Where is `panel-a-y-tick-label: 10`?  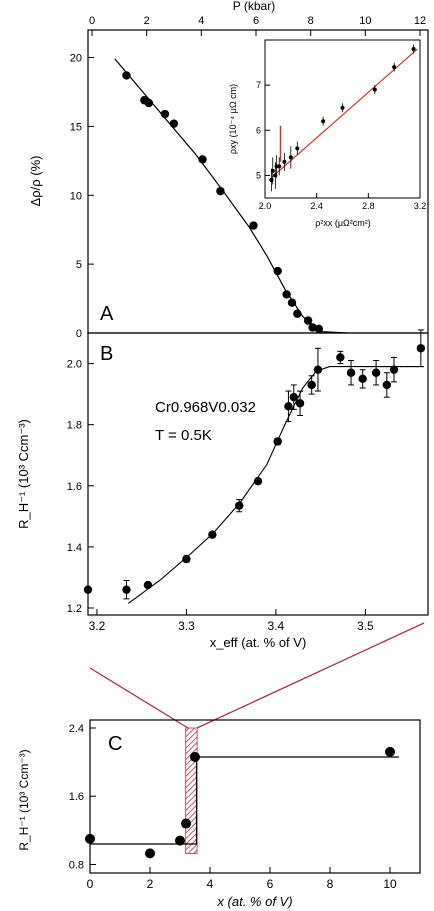 panel-a-y-tick-label: 10 is located at coordinates (76, 196).